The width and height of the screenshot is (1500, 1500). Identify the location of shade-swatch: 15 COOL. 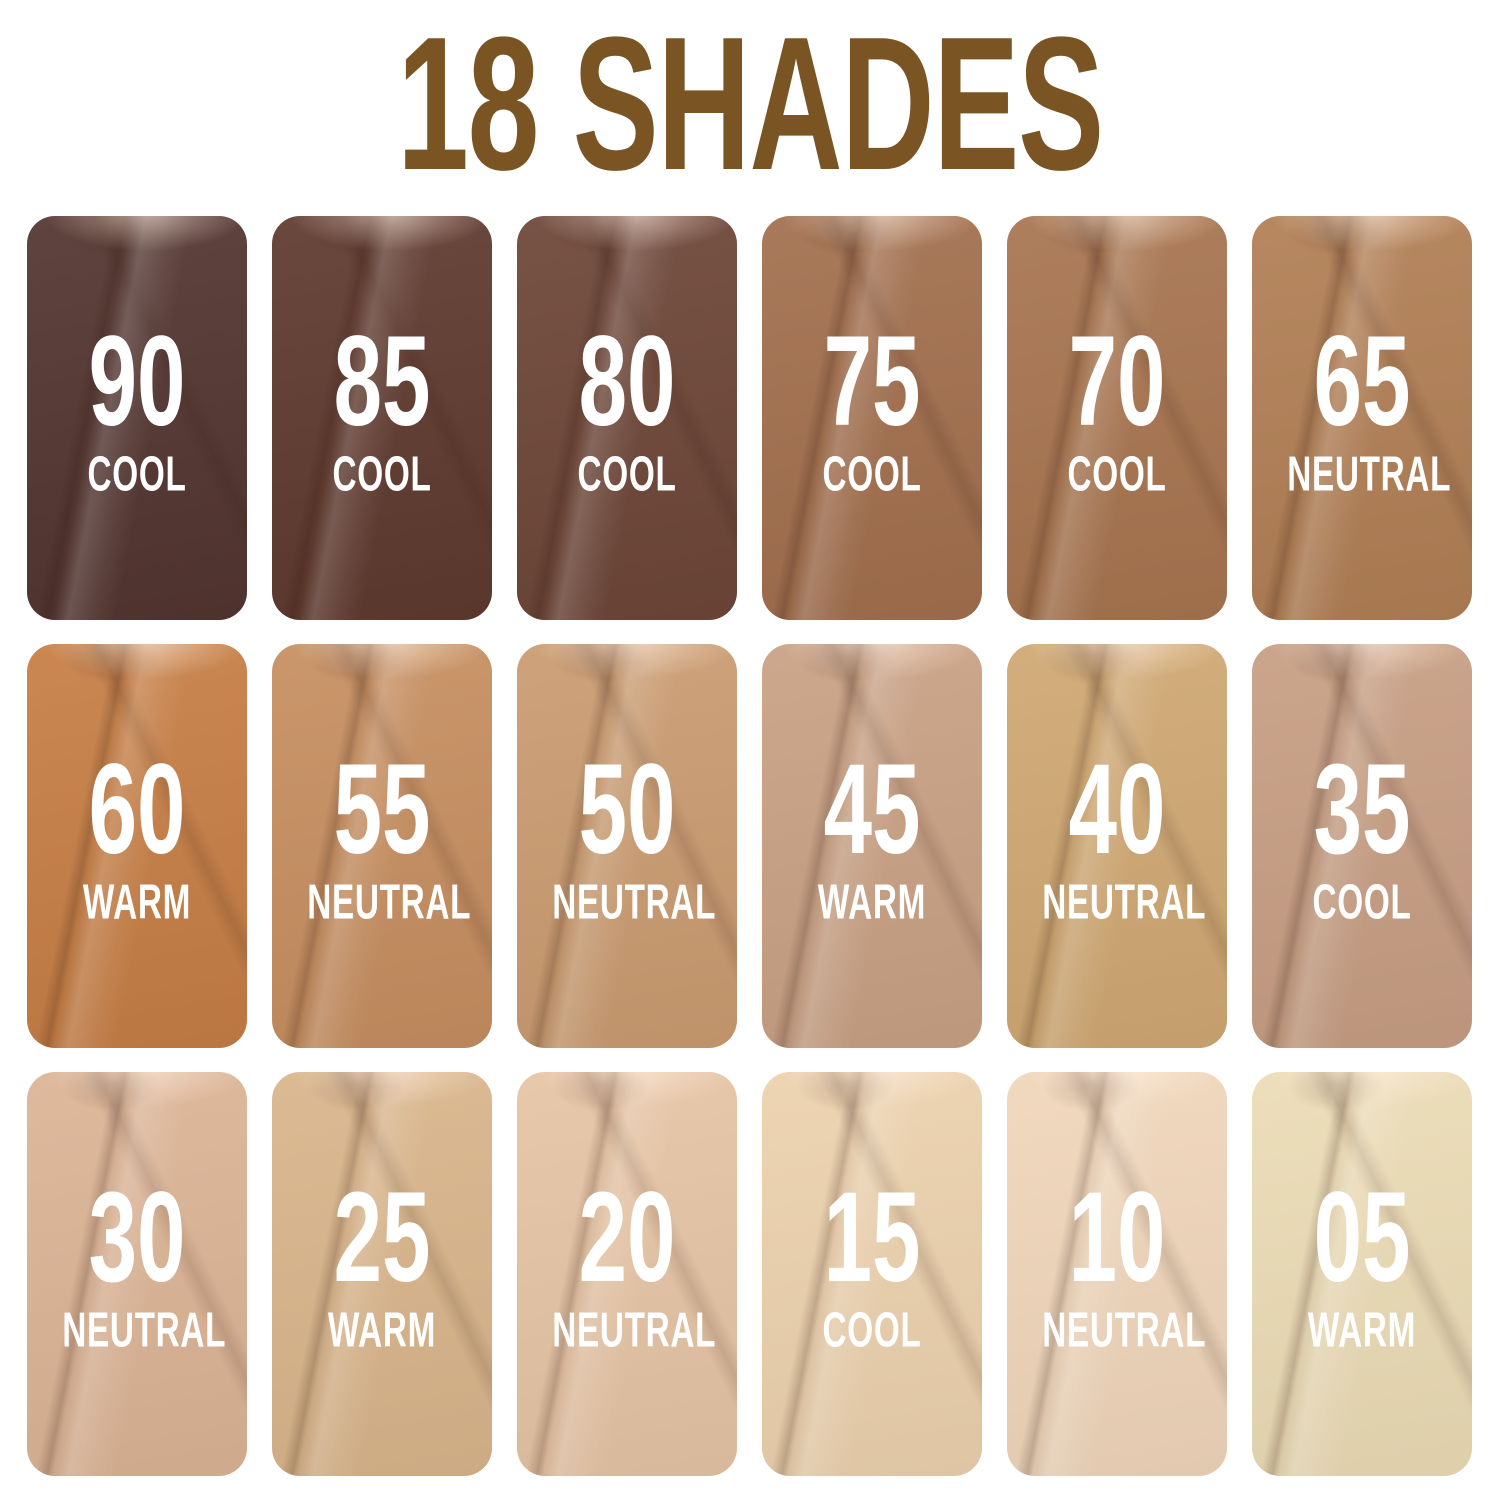
(872, 1274).